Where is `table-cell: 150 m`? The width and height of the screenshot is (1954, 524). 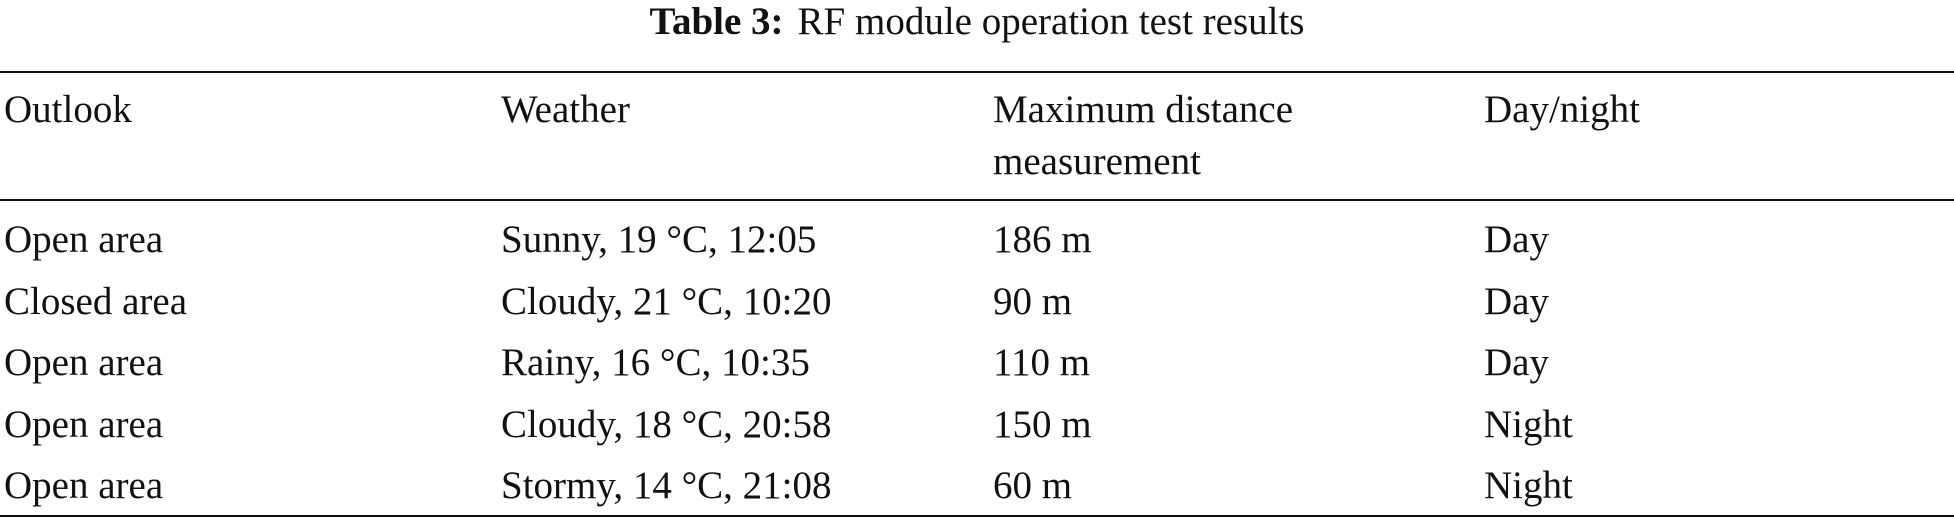 table-cell: 150 m is located at coordinates (1042, 424).